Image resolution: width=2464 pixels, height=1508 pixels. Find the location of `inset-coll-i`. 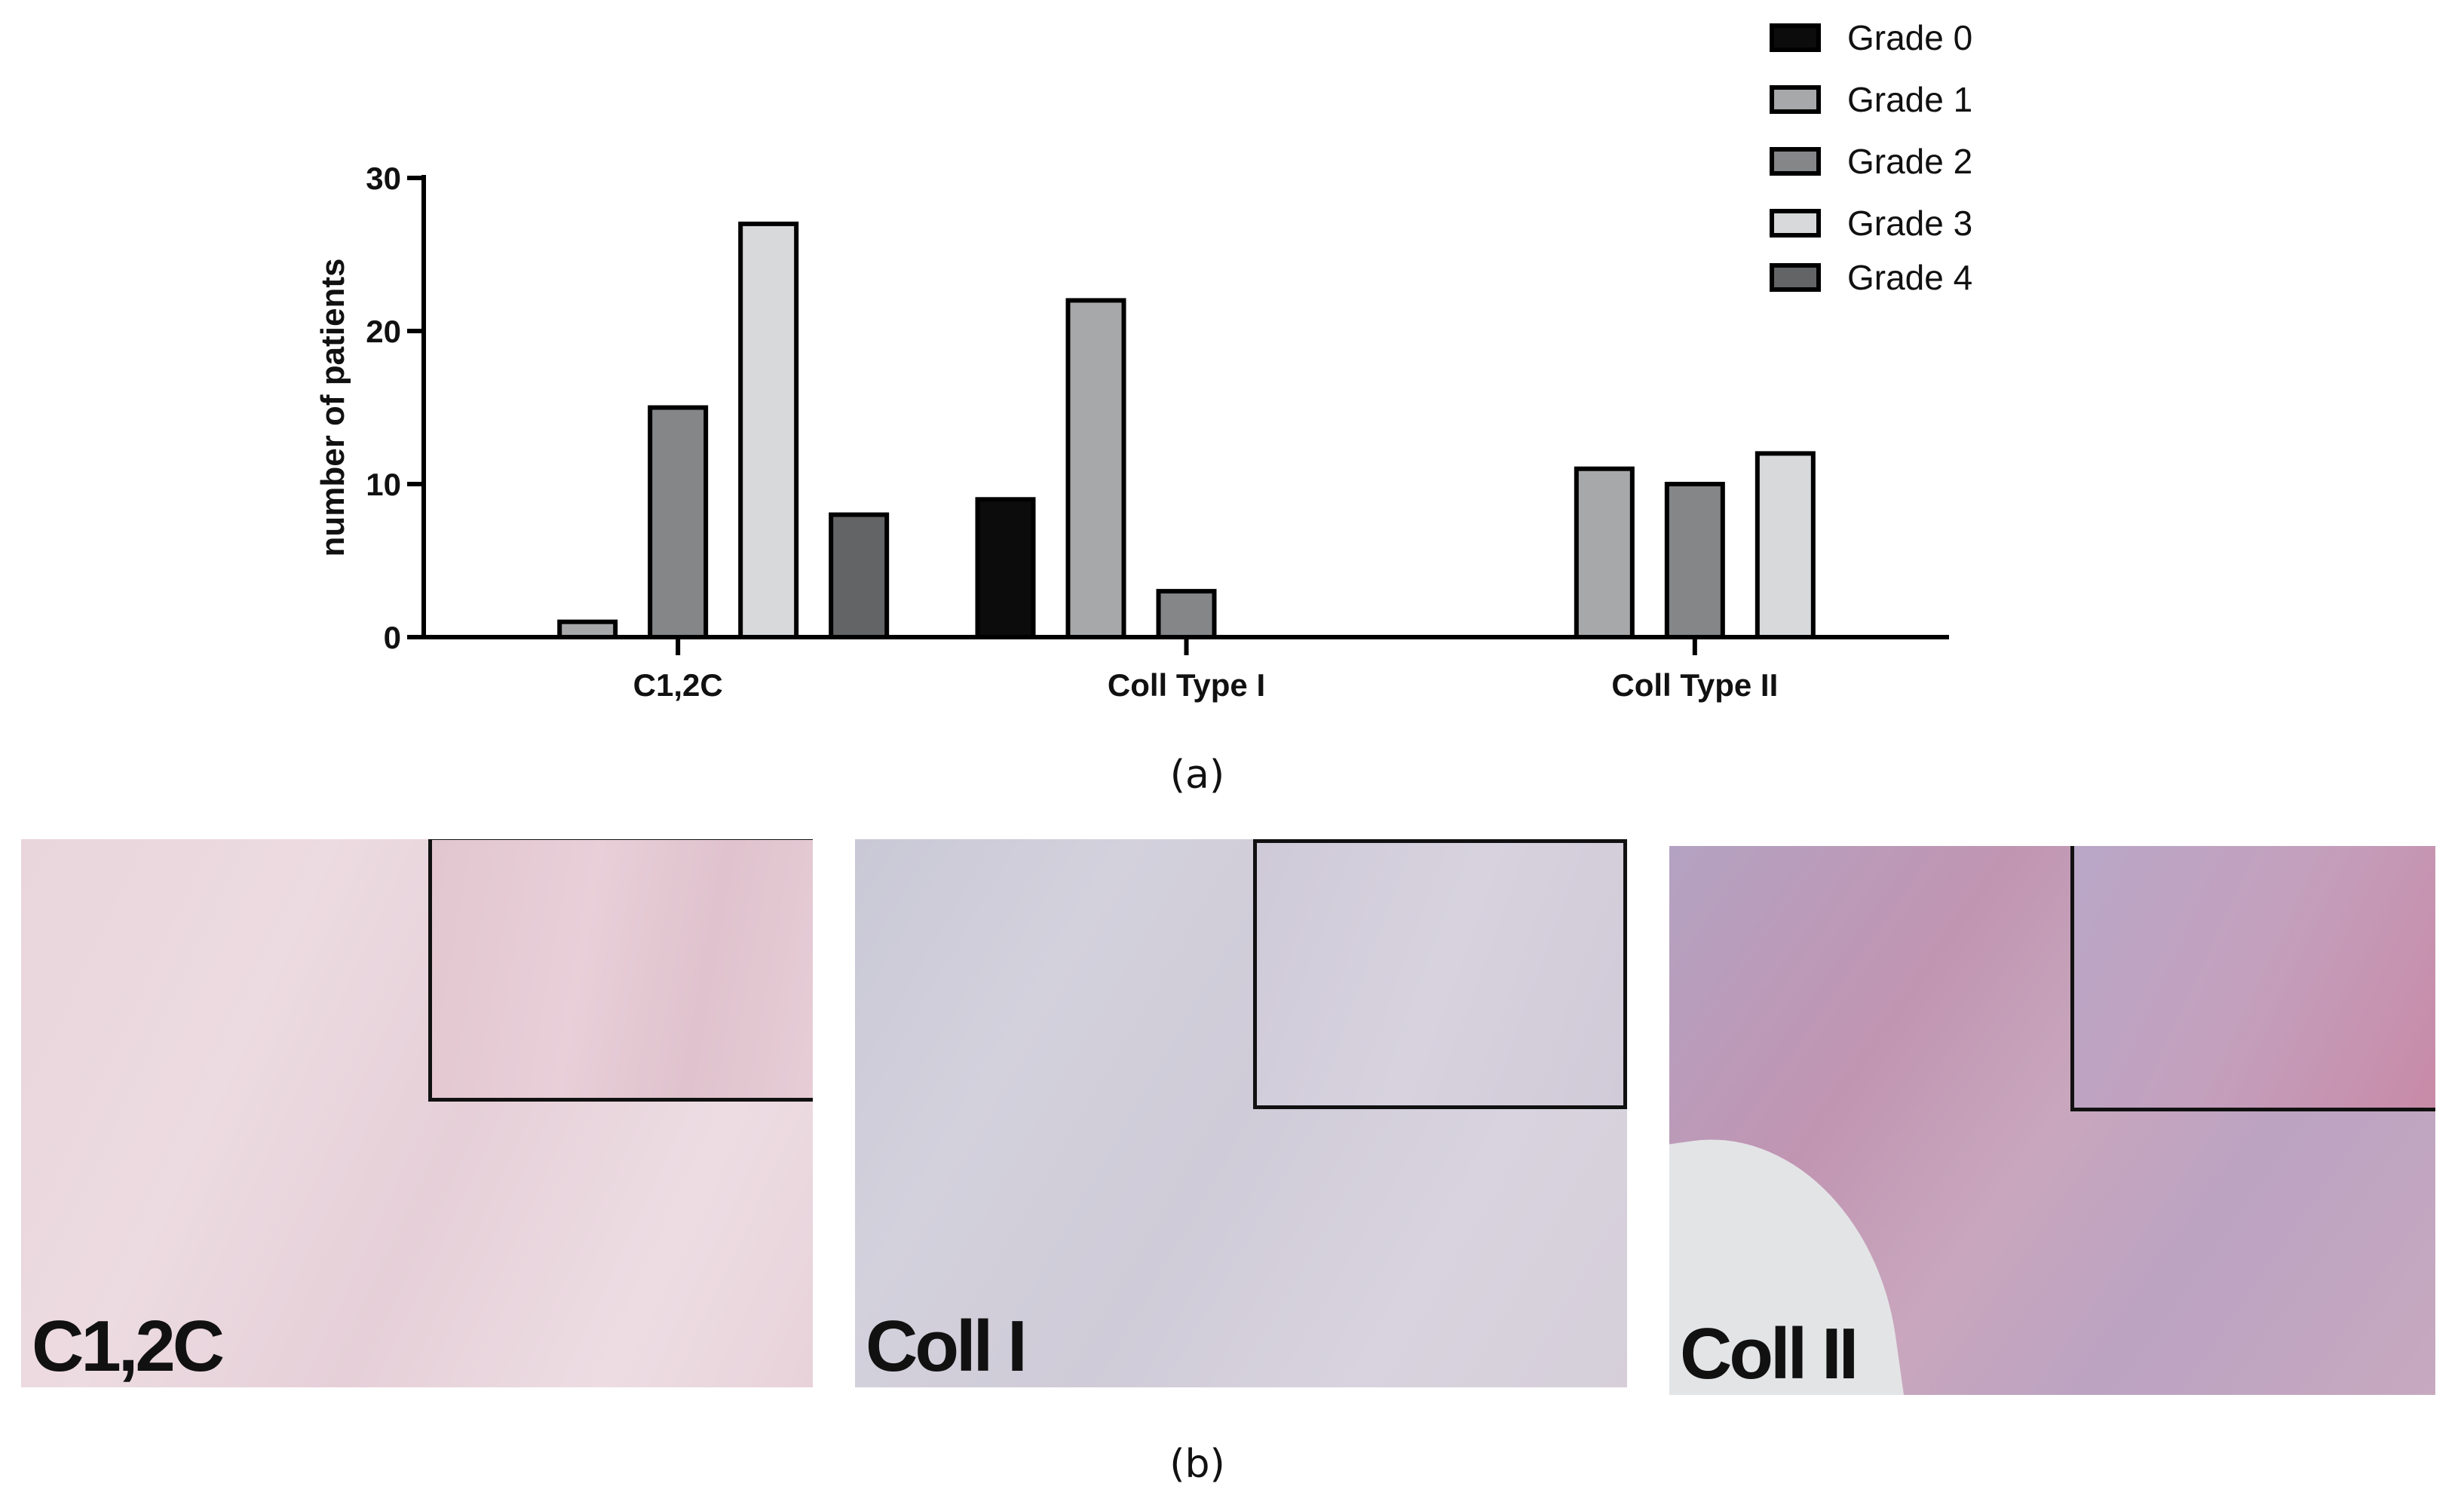

inset-coll-i is located at coordinates (1440, 974).